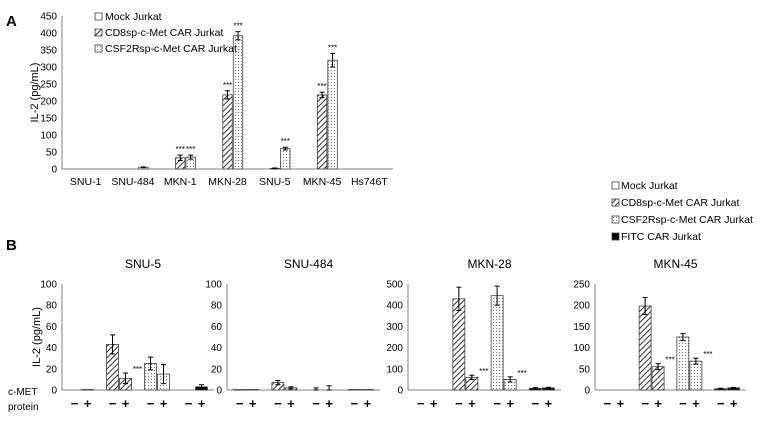 The image size is (779, 428). I want to click on subplot-title: SNU-484, so click(309, 264).